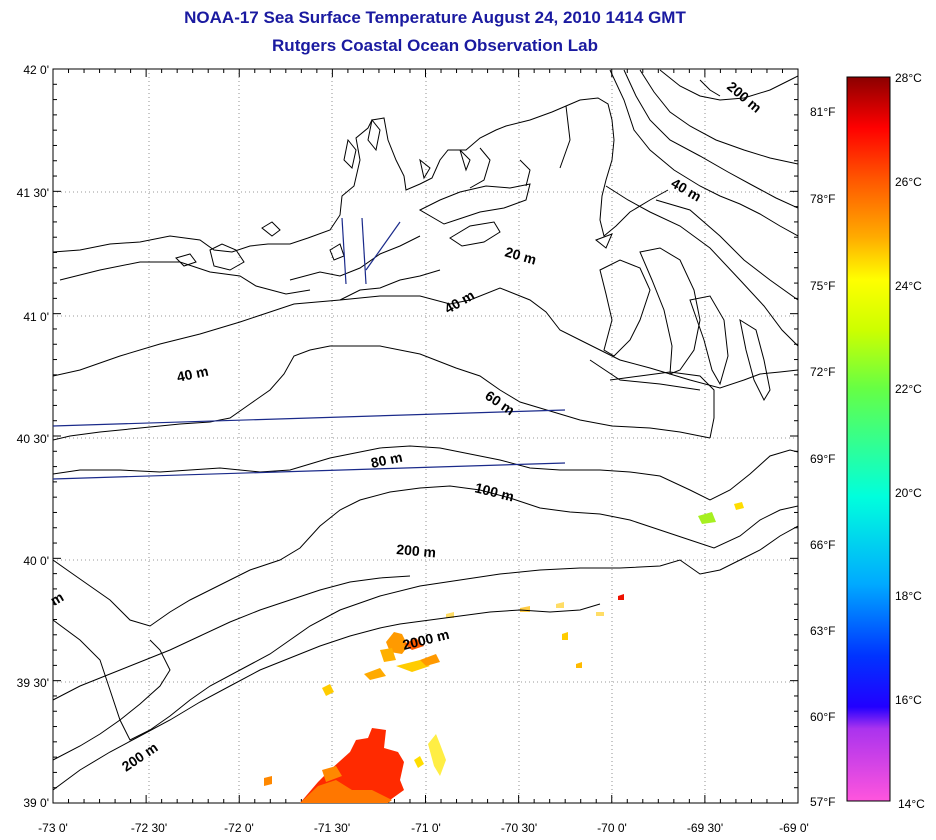  What do you see at coordinates (822, 286) in the screenshot?
I see `fahrenheit-label: 75°F` at bounding box center [822, 286].